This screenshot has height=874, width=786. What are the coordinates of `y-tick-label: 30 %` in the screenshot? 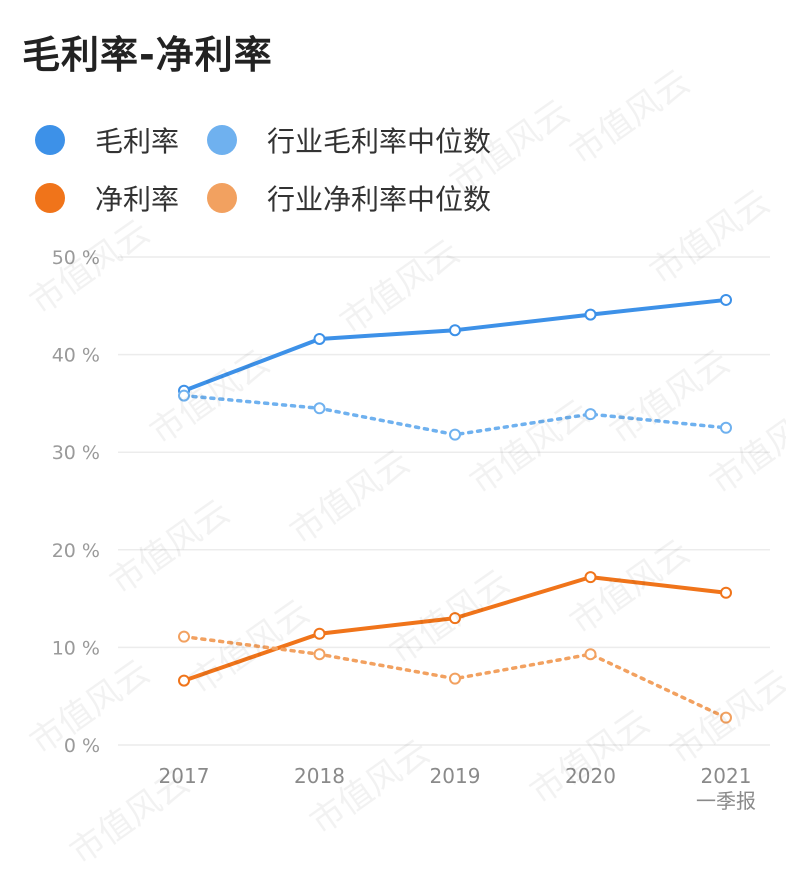 It's located at (76, 453).